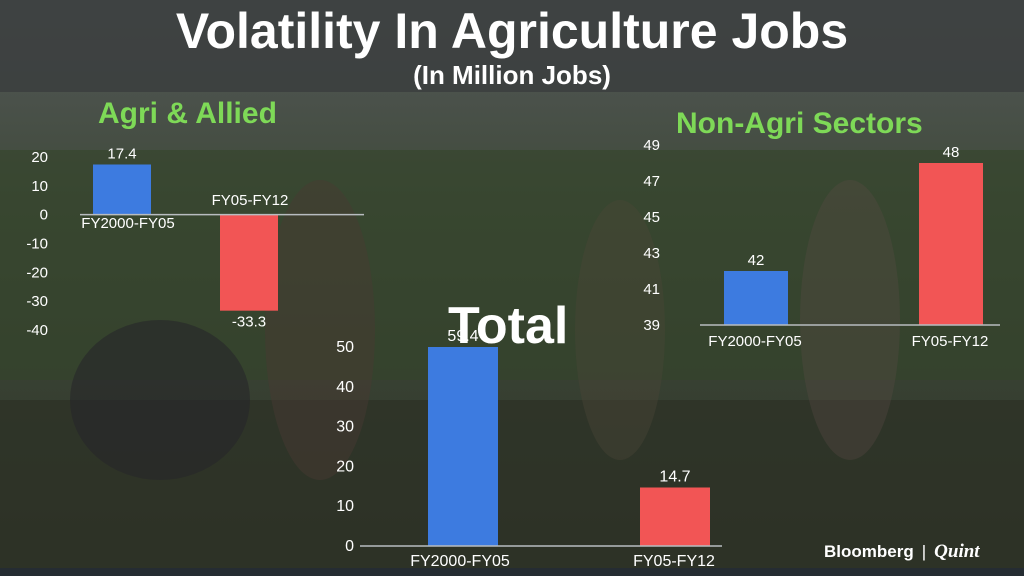 Image resolution: width=1024 pixels, height=576 pixels. Describe the element at coordinates (187, 113) in the screenshot. I see `agri-panel-title: Agri & Allied` at that location.